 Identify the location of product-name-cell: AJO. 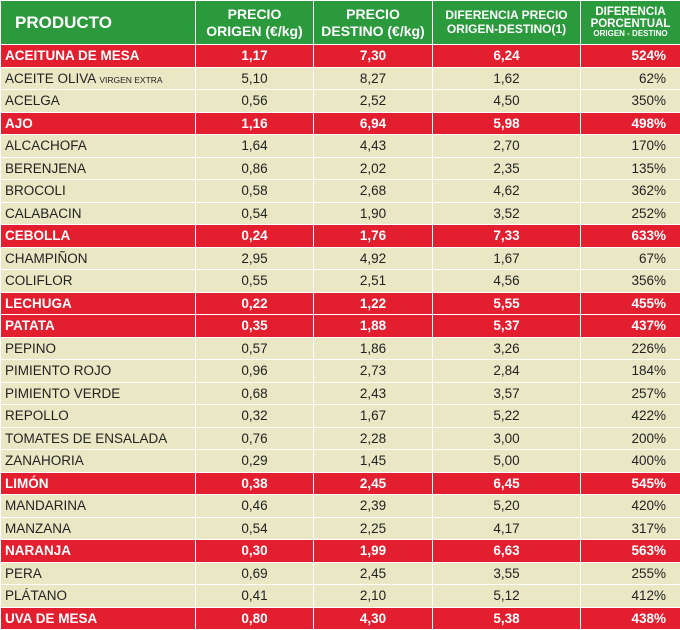
(98, 123).